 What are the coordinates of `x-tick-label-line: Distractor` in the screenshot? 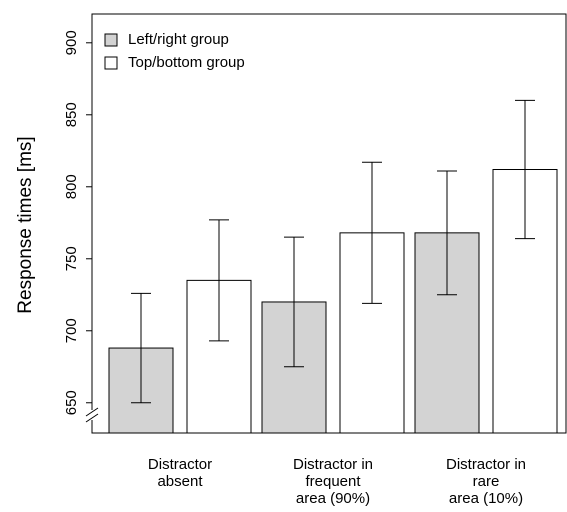 It's located at (180, 464).